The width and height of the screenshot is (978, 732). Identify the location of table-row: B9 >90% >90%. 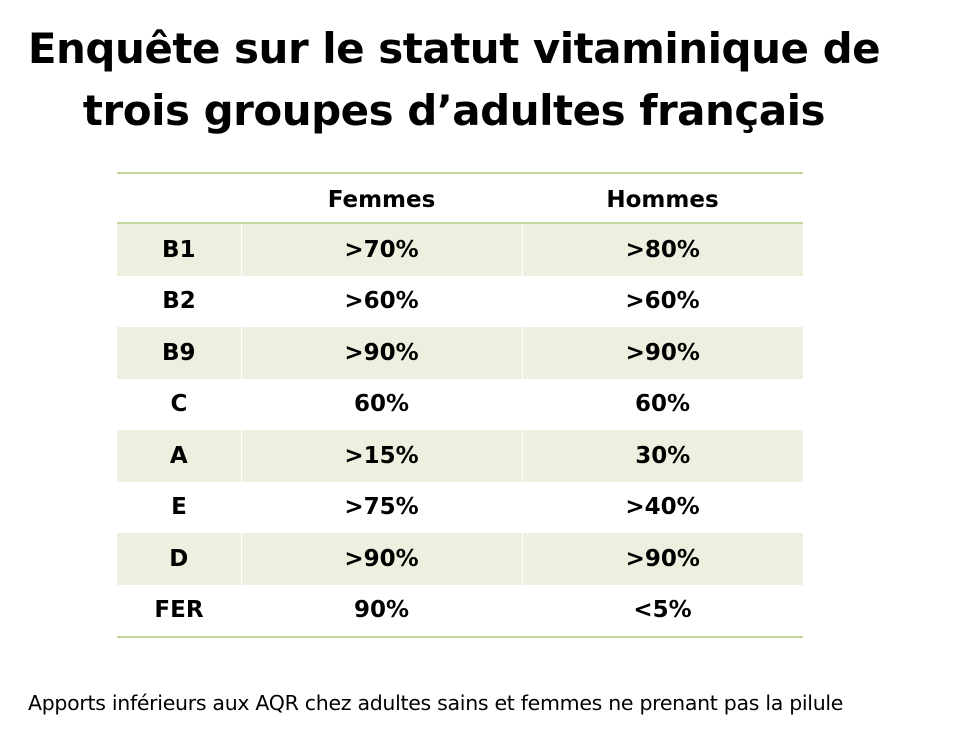
(460, 353).